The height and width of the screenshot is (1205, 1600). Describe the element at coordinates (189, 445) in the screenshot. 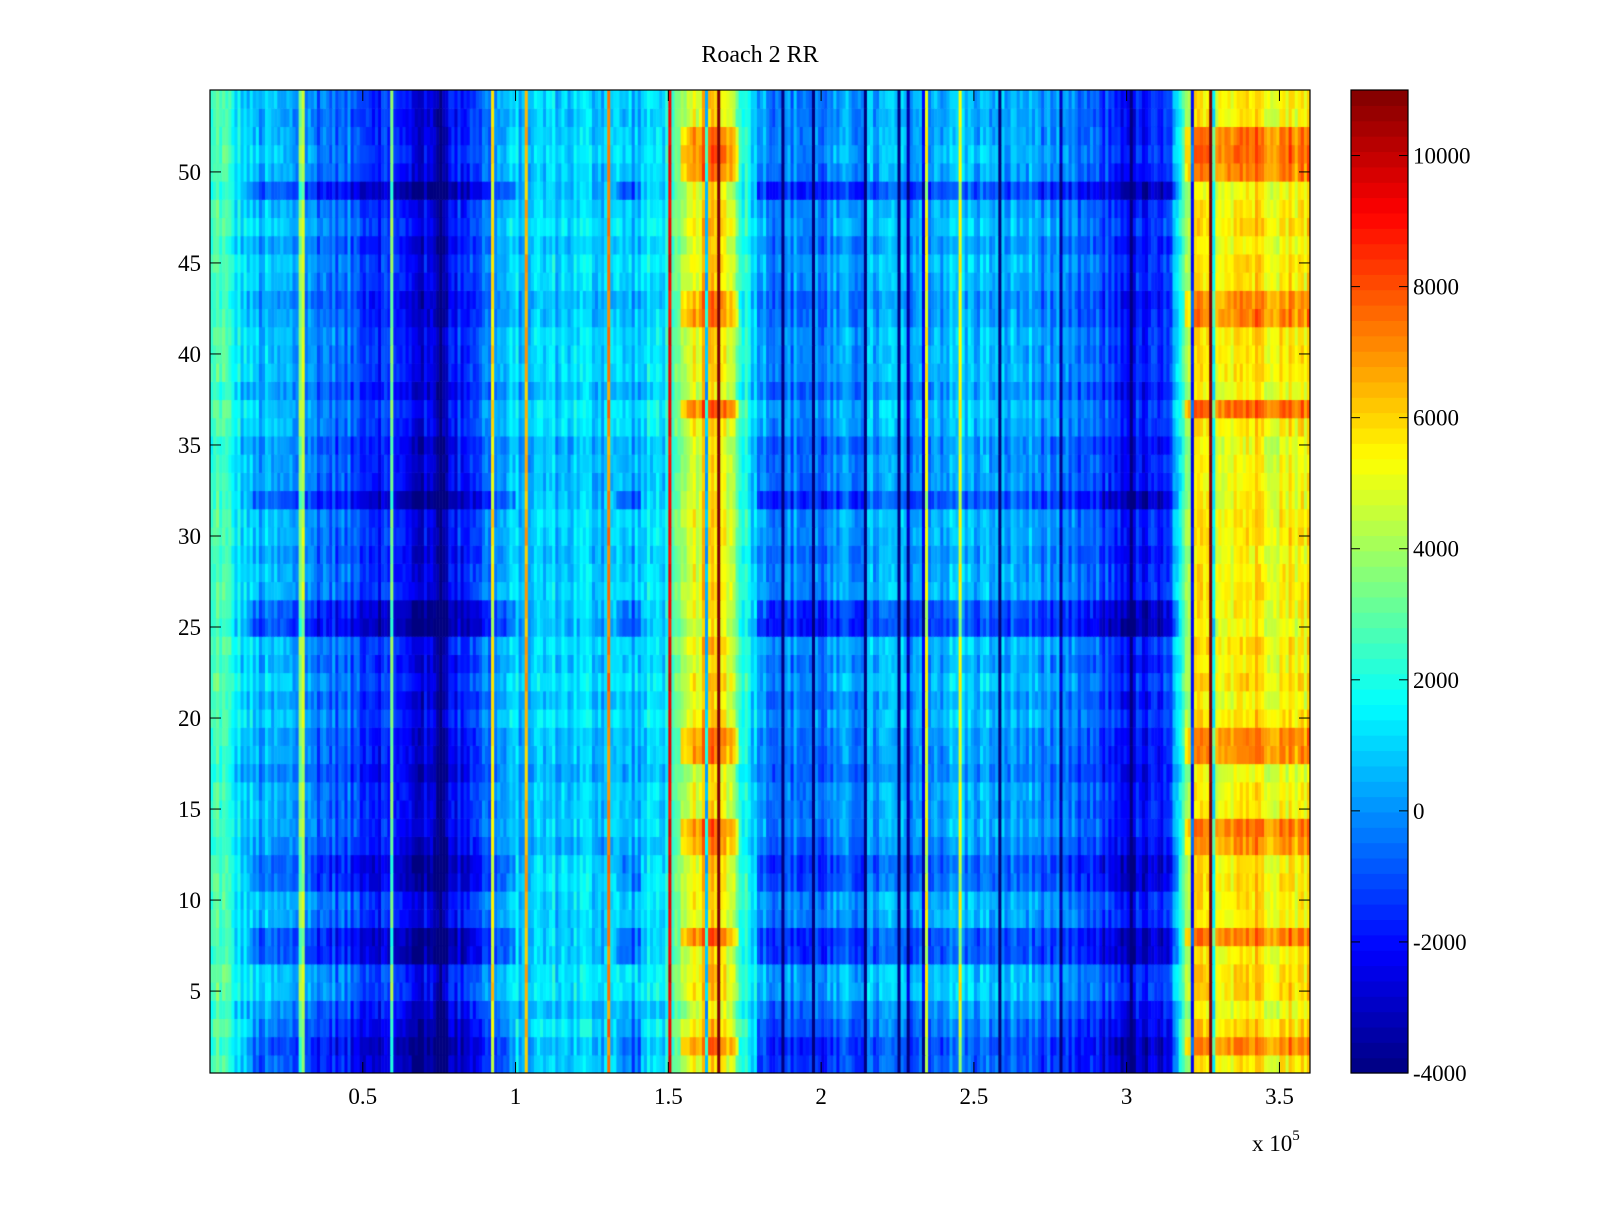

I see `y-tick-label: 35` at that location.